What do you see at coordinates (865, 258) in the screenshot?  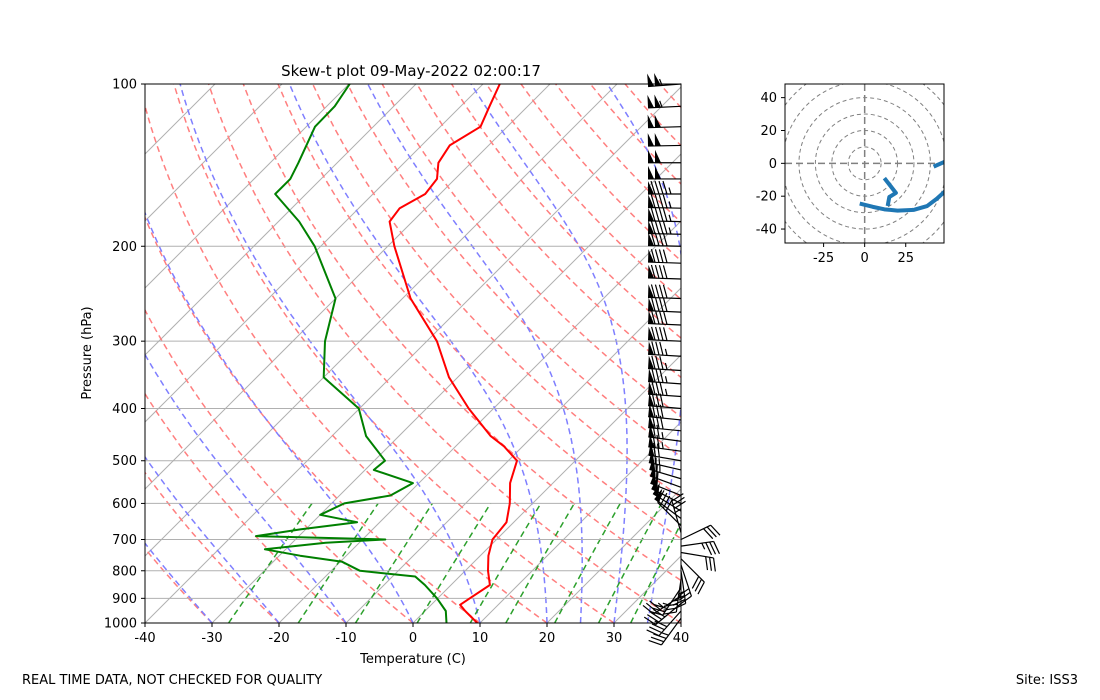 I see `hodograph-x-tick-label: 0` at bounding box center [865, 258].